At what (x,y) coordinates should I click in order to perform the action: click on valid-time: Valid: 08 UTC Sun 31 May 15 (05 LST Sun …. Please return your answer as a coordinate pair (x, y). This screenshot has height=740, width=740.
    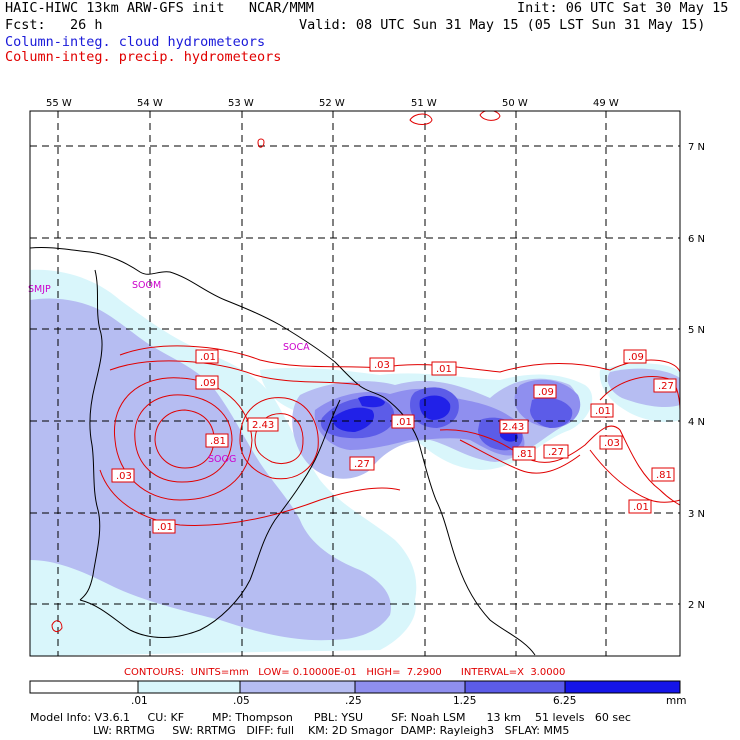
    Looking at the image, I should click on (502, 25).